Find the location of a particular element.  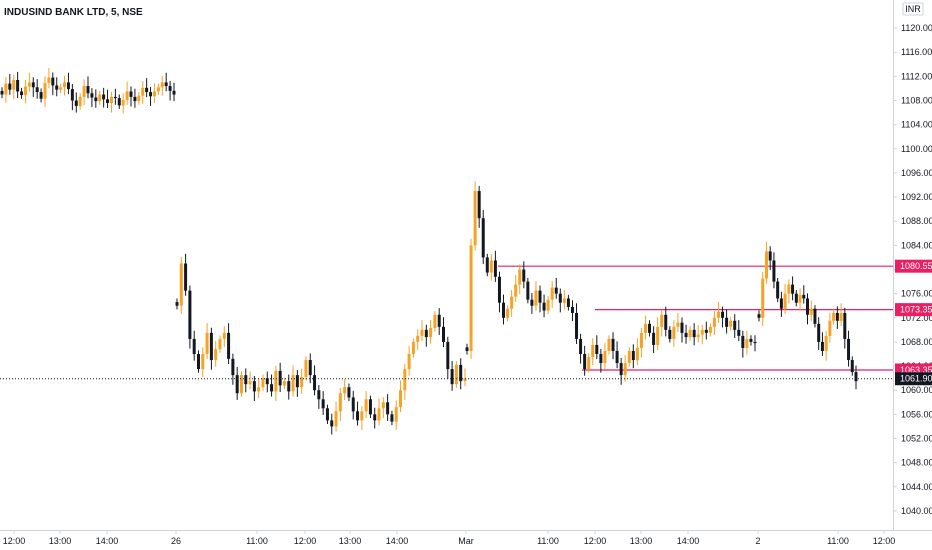

time-tick-label: 11:00 is located at coordinates (257, 541).